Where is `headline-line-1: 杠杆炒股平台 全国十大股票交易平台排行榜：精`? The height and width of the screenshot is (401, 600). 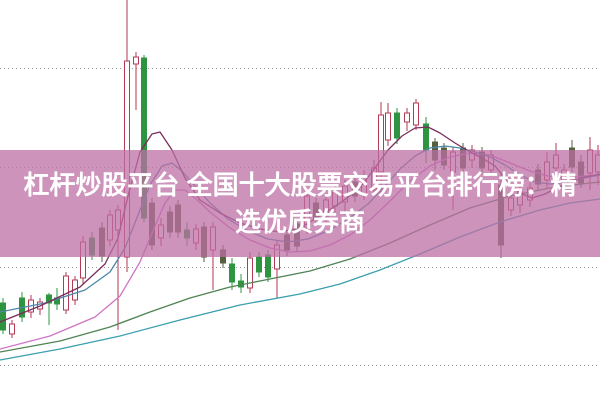 headline-line-1: 杠杆炒股平台 全国十大股票交易平台排行榜：精 is located at coordinates (300, 184).